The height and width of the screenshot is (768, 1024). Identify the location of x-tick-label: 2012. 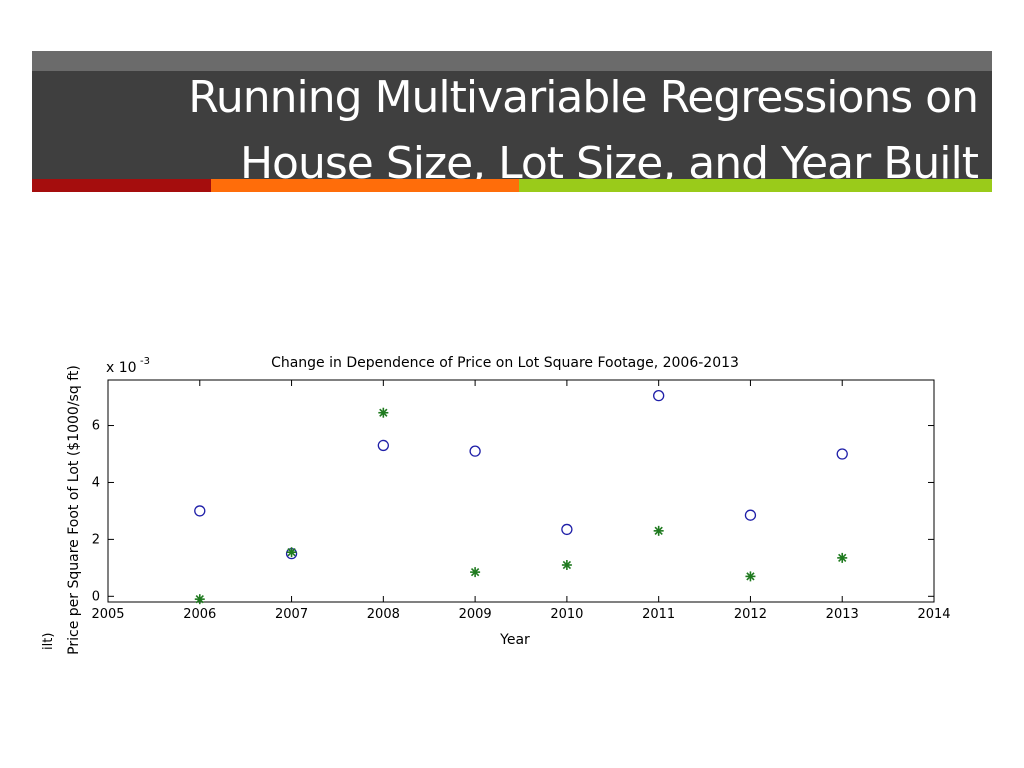
(750, 614).